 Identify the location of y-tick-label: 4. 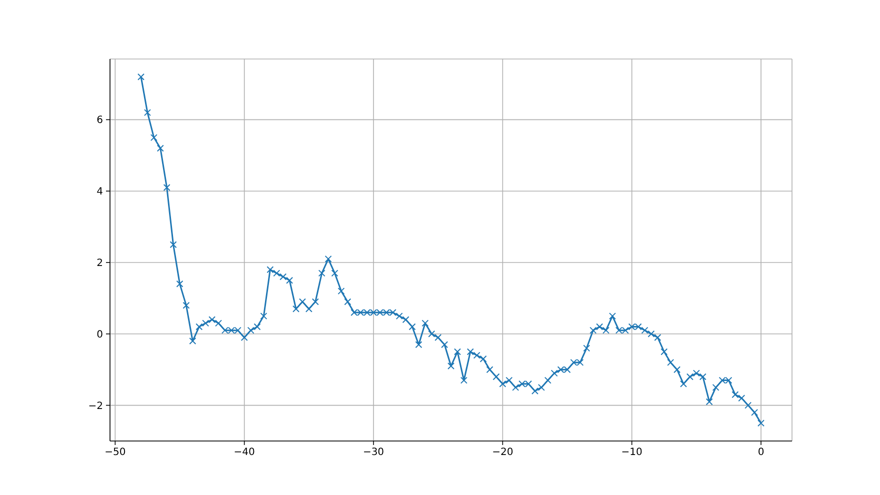
(99, 192).